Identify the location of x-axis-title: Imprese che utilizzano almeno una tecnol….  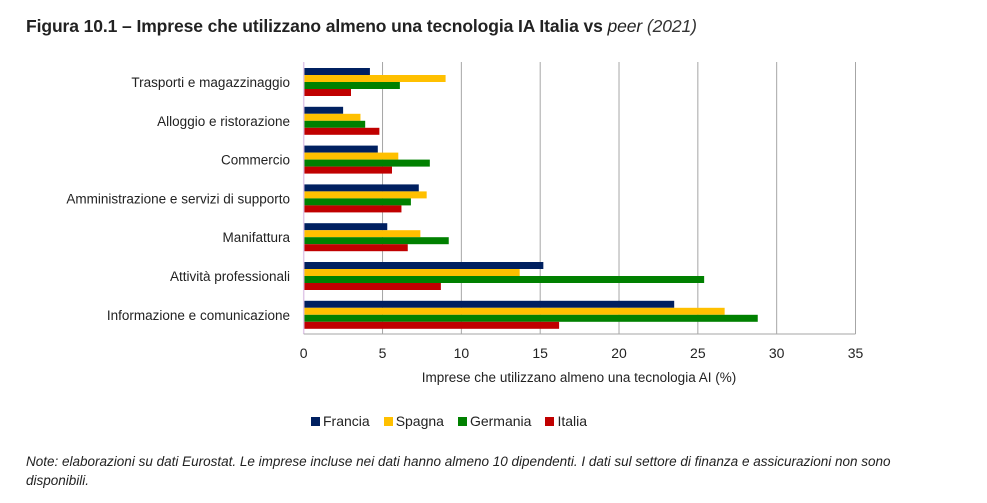
(579, 377).